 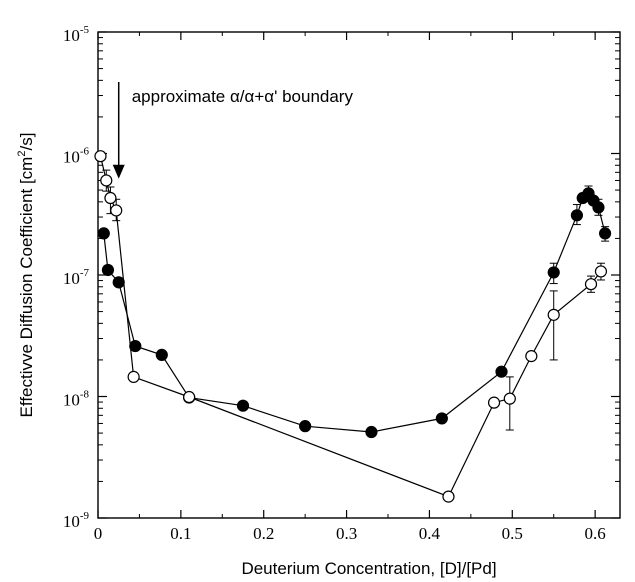 What do you see at coordinates (346, 533) in the screenshot?
I see `x-tick-label: 0.3` at bounding box center [346, 533].